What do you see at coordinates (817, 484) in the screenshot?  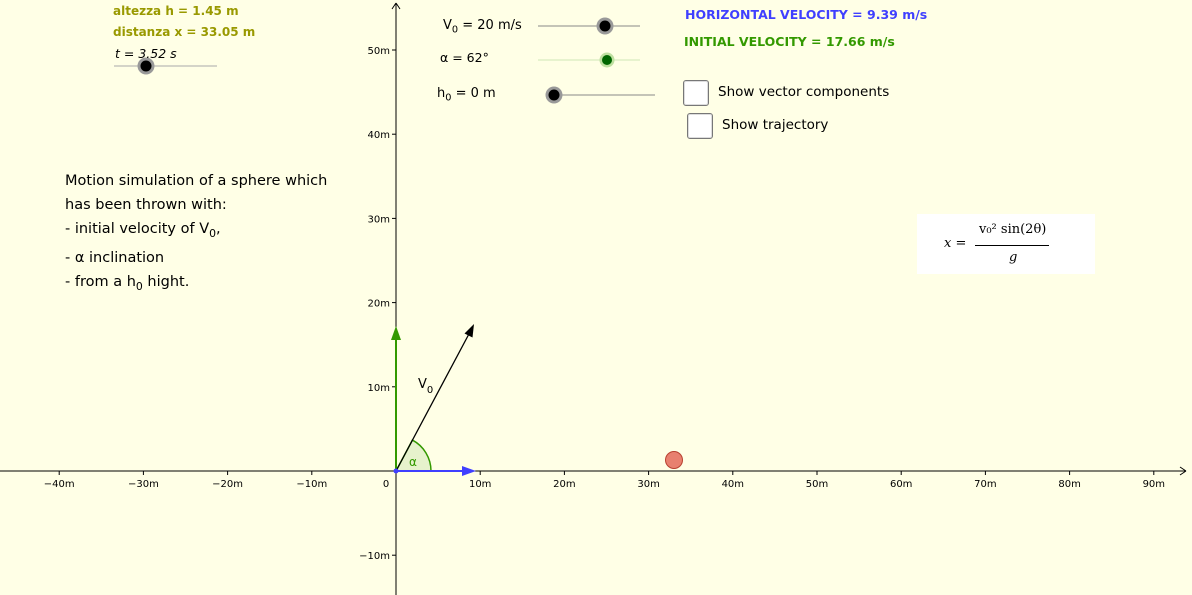 I see `x-tick-label: 50m` at bounding box center [817, 484].